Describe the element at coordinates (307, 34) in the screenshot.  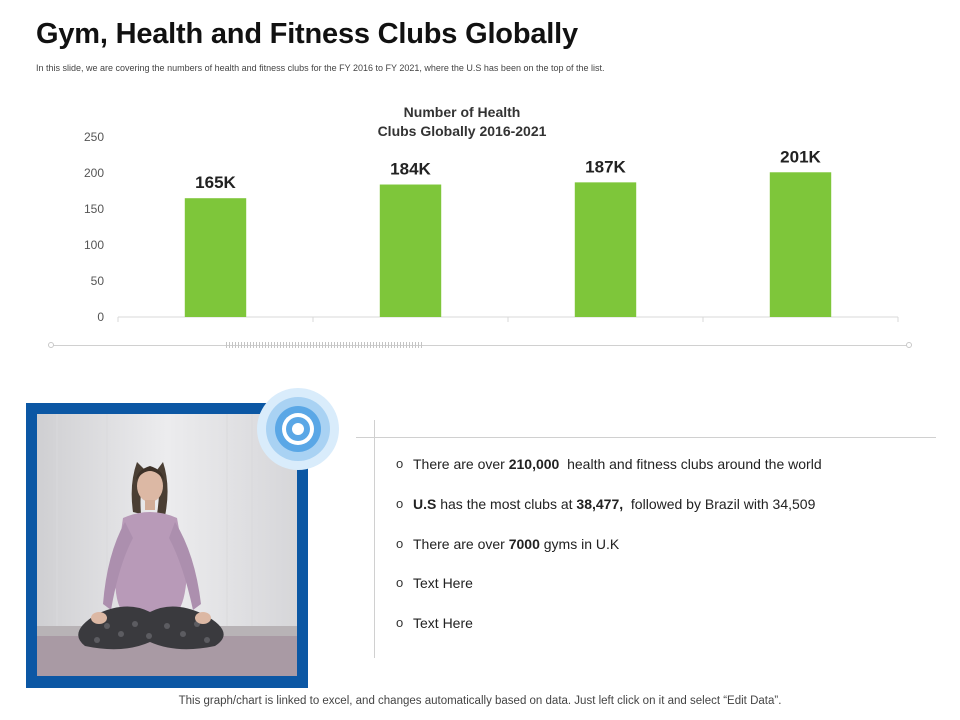
I see `page-title: Gym, Health and Fitness Clubs Globally` at that location.